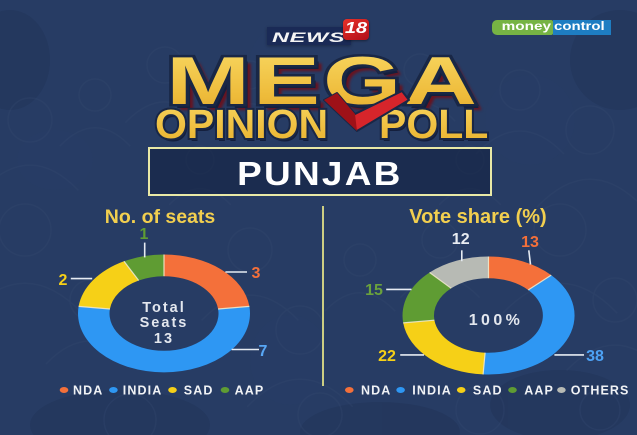 The image size is (637, 435). What do you see at coordinates (144, 234) in the screenshot?
I see `svg-text: 1` at bounding box center [144, 234].